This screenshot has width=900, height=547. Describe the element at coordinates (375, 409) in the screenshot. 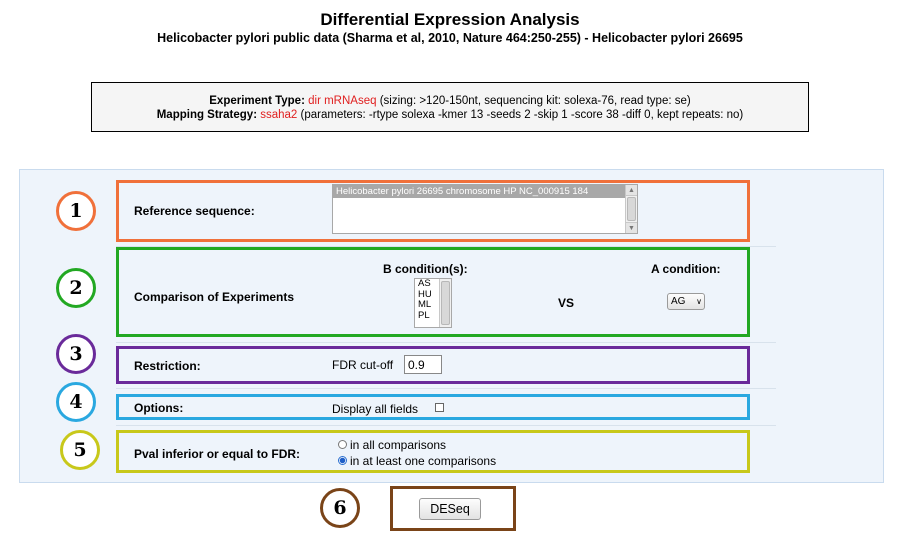

I see `display-all-fields-label: Display all fields` at that location.